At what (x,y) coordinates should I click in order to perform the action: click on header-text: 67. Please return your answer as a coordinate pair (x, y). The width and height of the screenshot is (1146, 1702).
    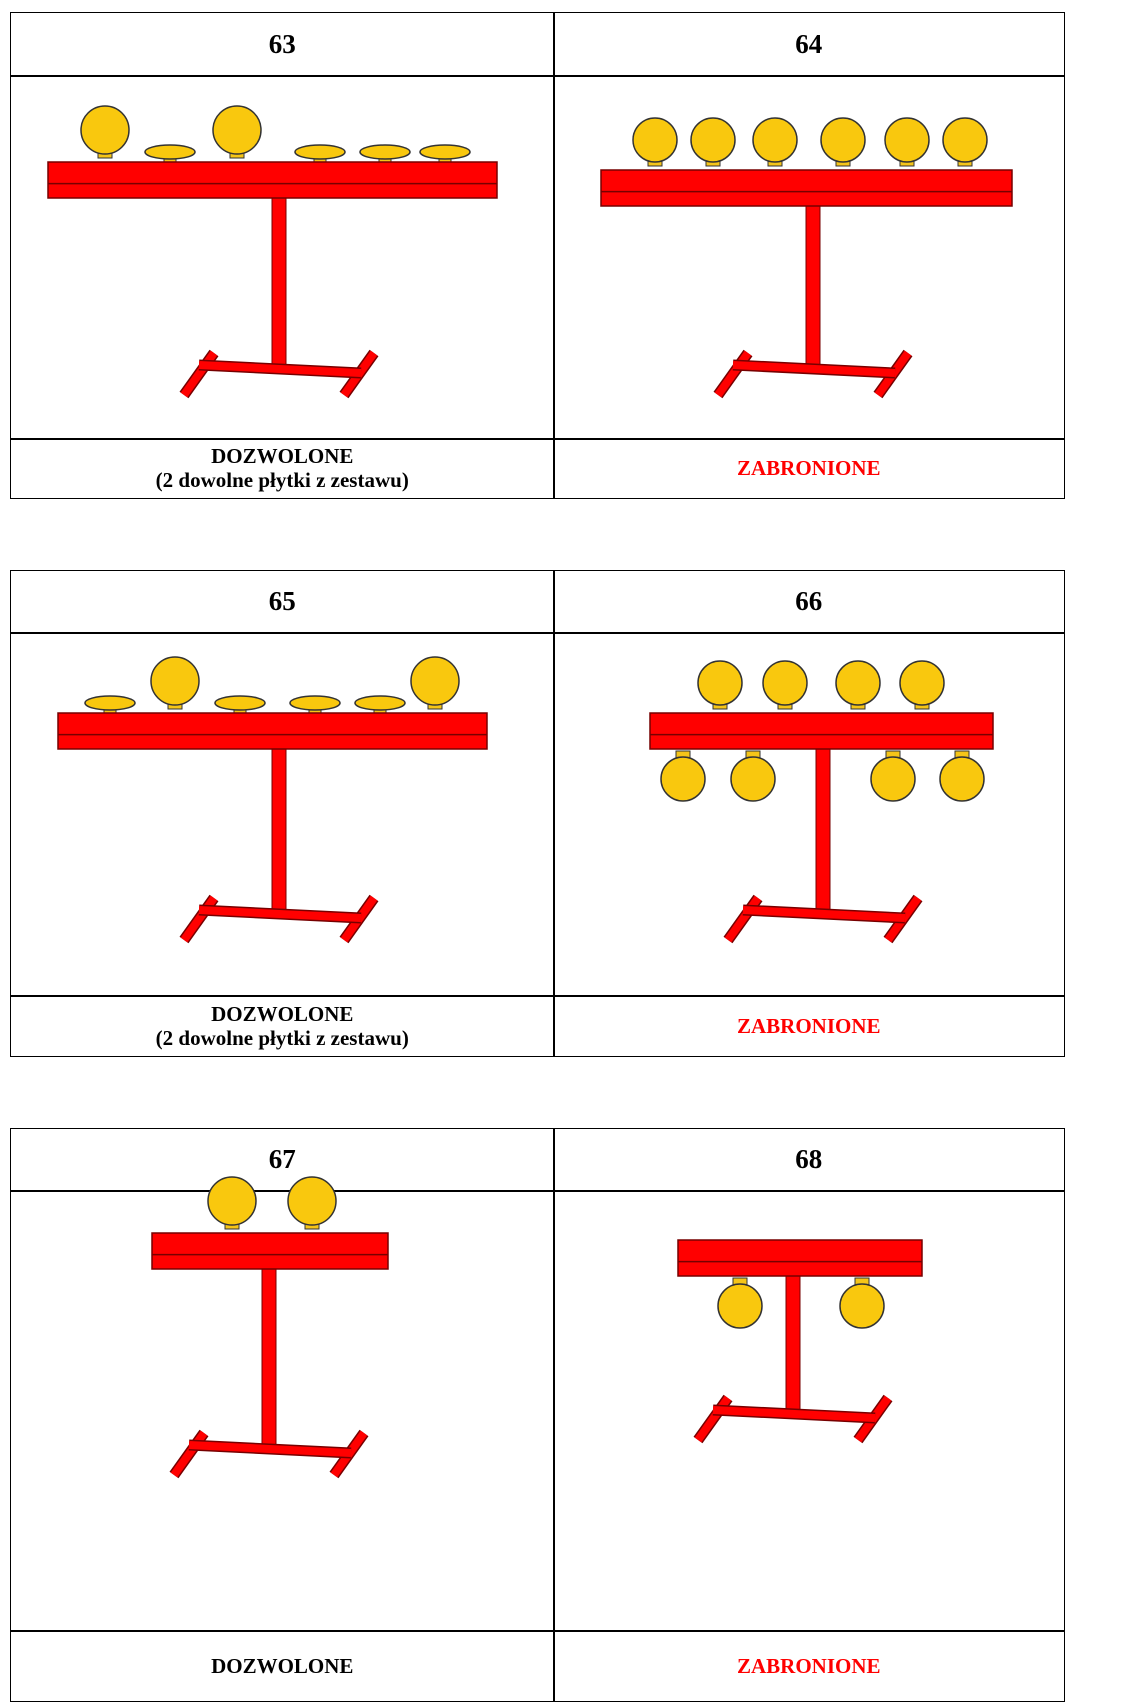
    Looking at the image, I should click on (282, 1159).